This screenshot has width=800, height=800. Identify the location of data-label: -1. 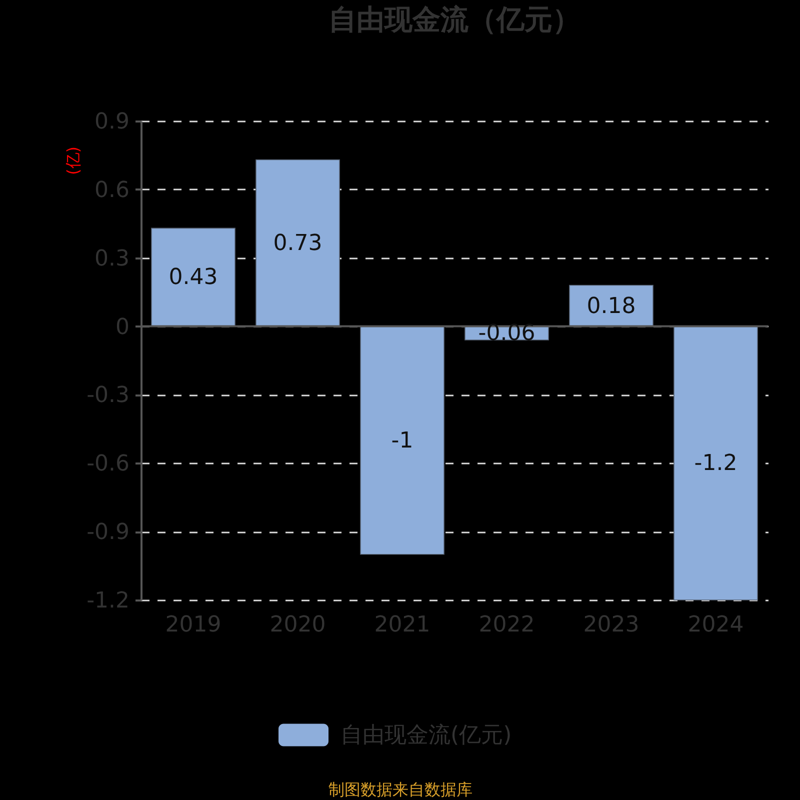
(402, 441).